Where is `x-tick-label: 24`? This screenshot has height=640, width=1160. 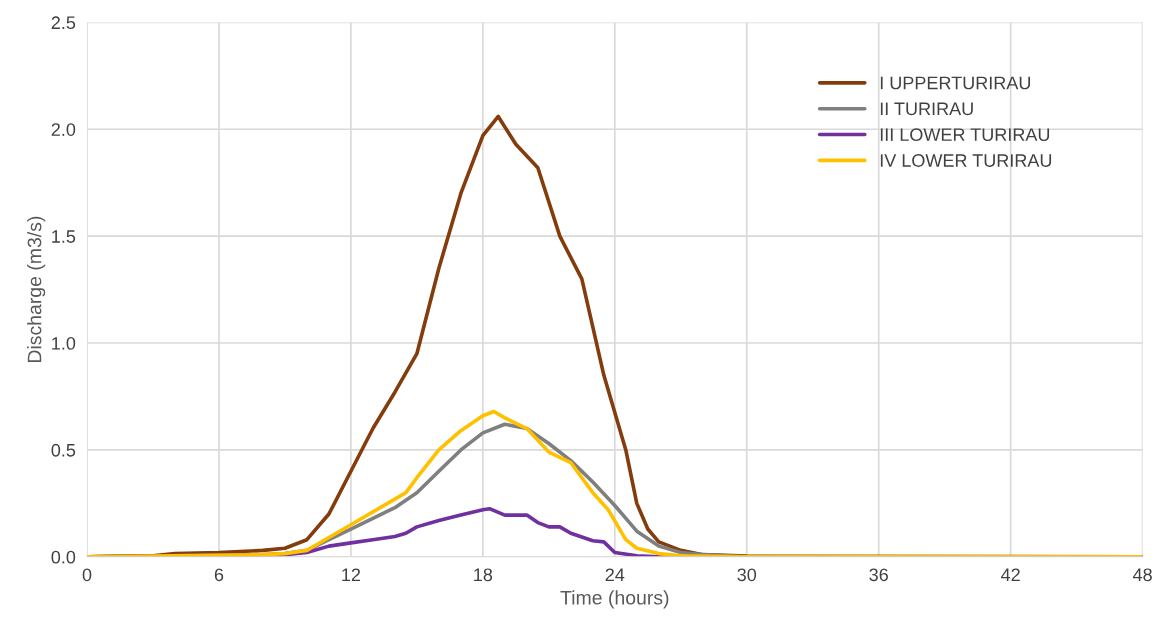
x-tick-label: 24 is located at coordinates (615, 574).